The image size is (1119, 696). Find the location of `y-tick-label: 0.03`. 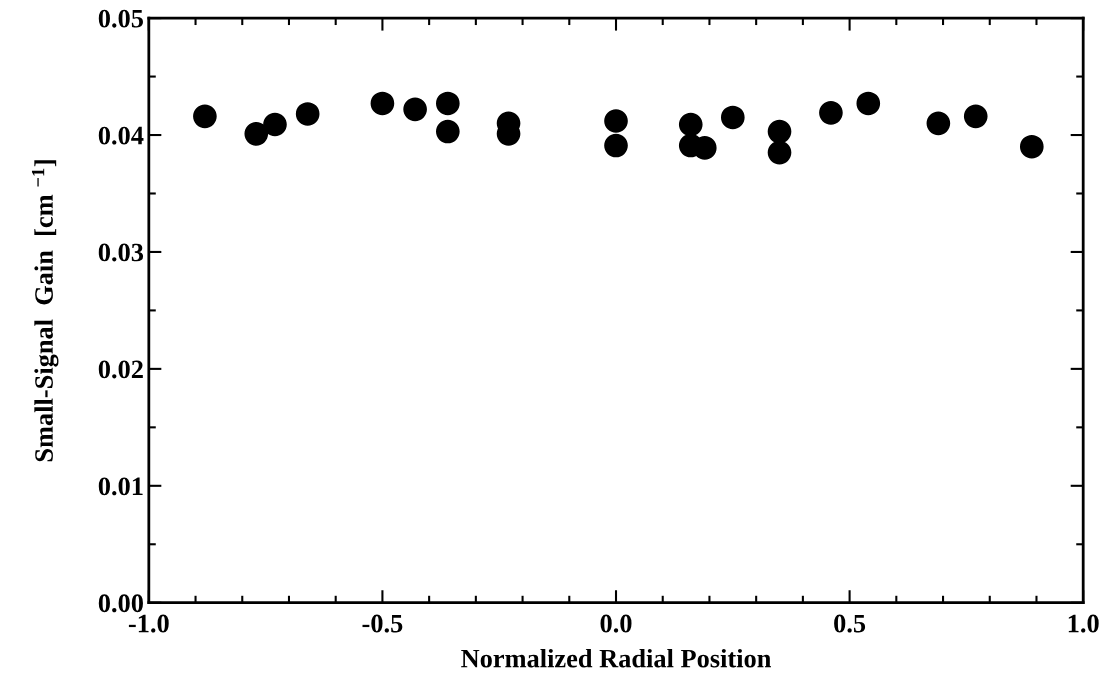

y-tick-label: 0.03 is located at coordinates (121, 252).